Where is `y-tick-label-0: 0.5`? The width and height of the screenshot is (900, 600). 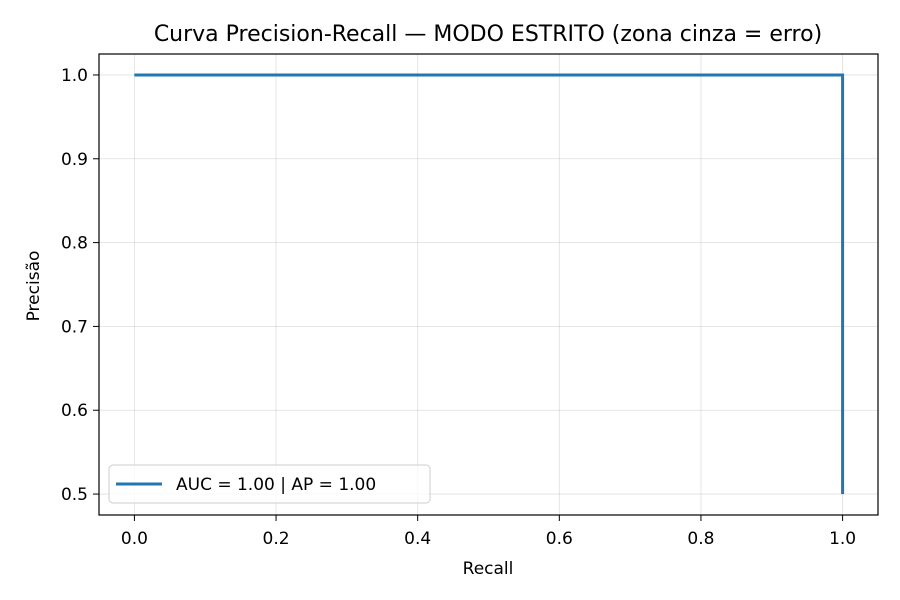 y-tick-label-0: 0.5 is located at coordinates (74, 495).